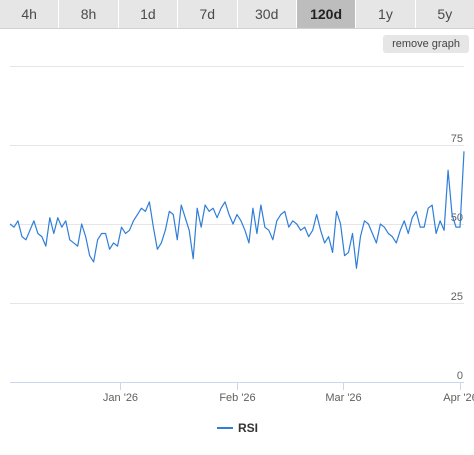  What do you see at coordinates (237, 398) in the screenshot?
I see `x-tick-label: Feb '26` at bounding box center [237, 398].